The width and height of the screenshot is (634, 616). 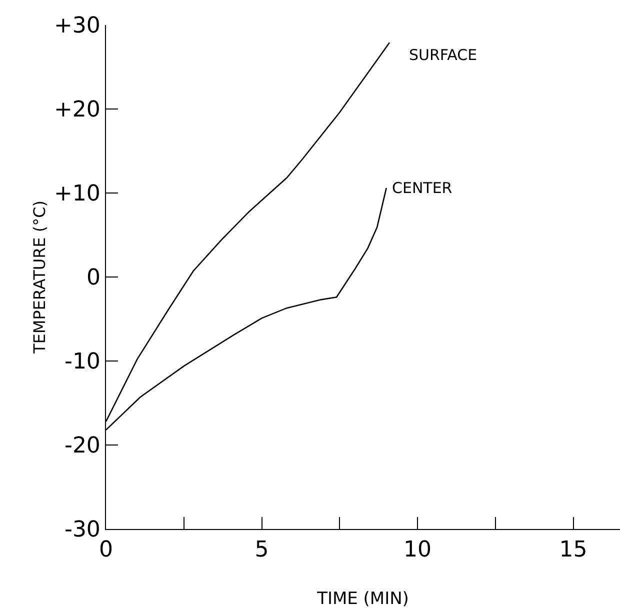 What do you see at coordinates (261, 550) in the screenshot?
I see `x-tick-label: 5` at bounding box center [261, 550].